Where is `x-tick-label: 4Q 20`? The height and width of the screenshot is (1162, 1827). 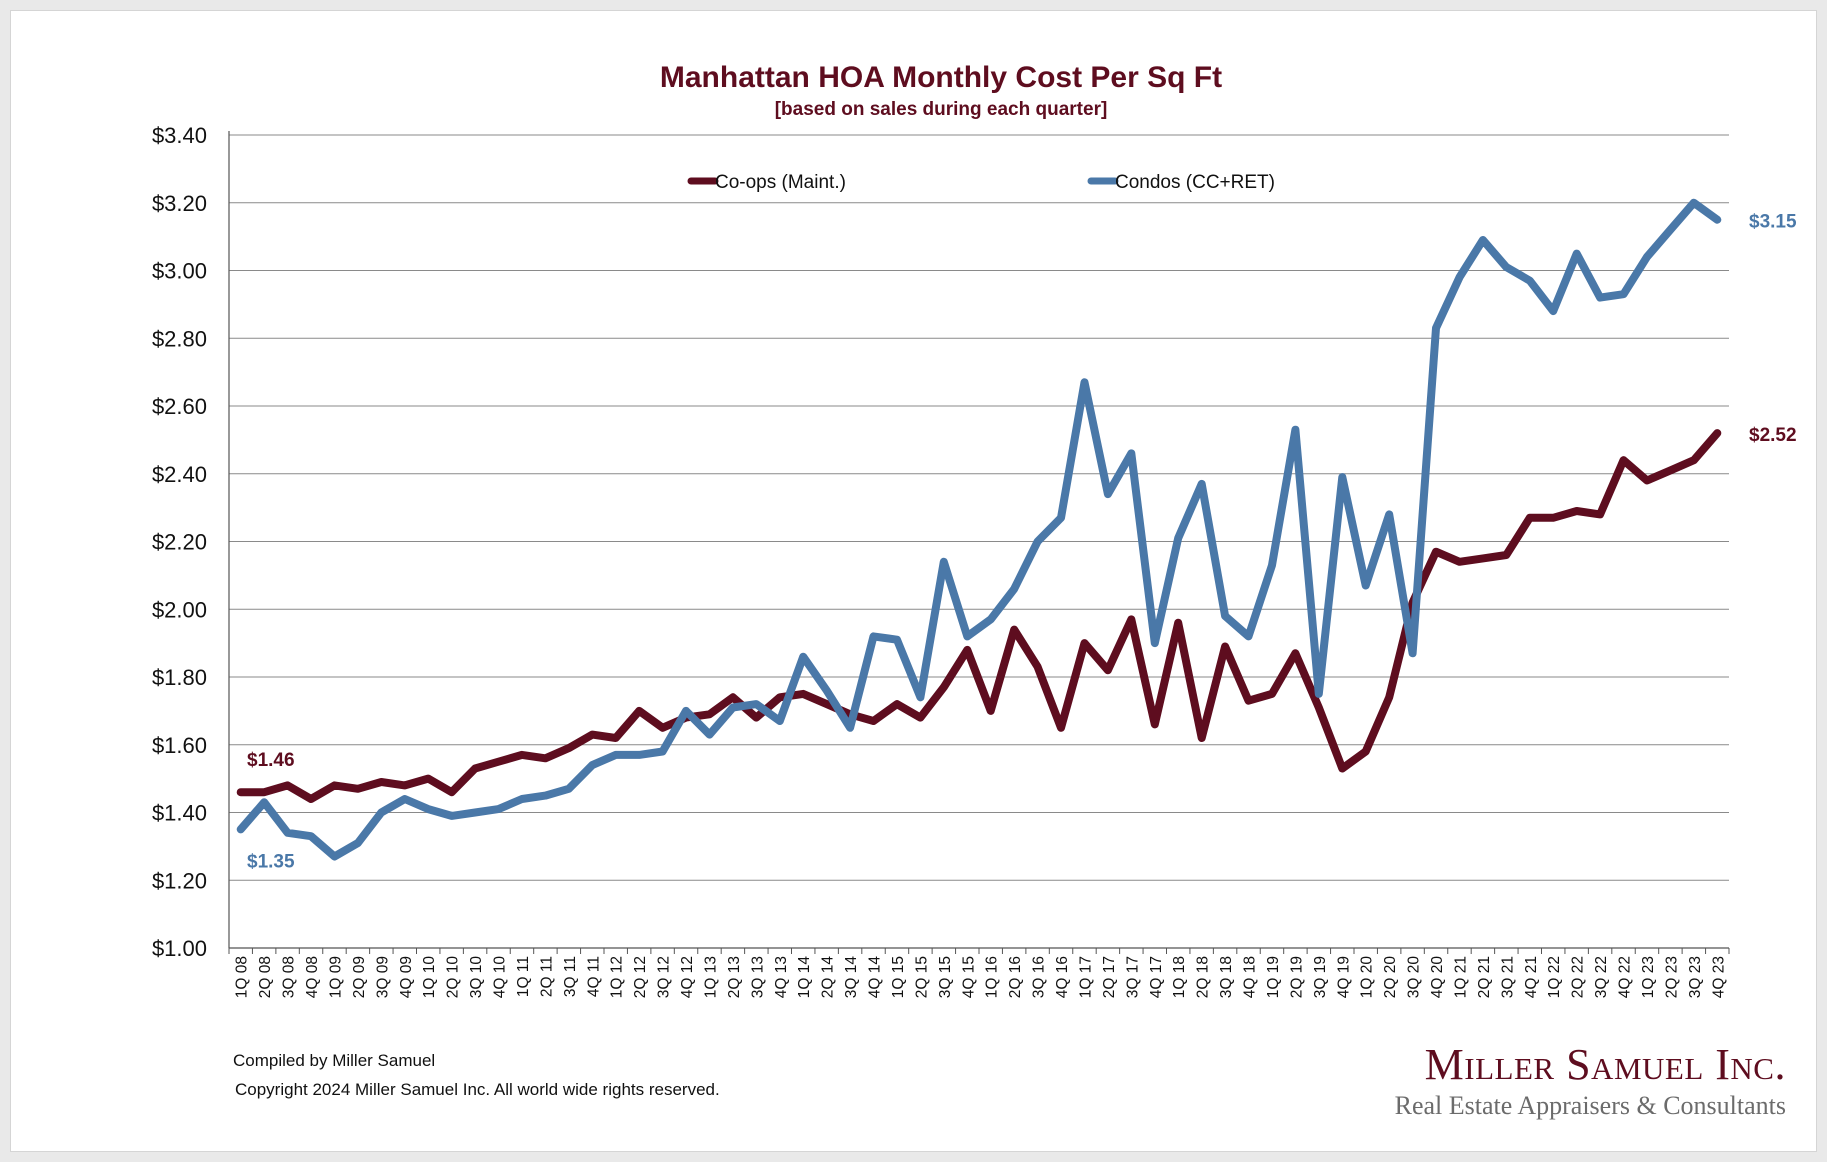
x-tick-label: 4Q 20 is located at coordinates (1437, 977).